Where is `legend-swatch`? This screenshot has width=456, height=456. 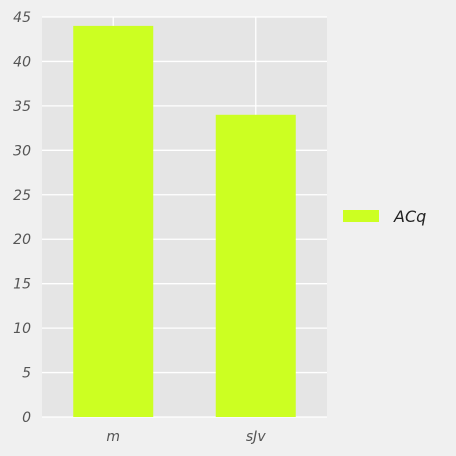 legend-swatch is located at coordinates (361, 216).